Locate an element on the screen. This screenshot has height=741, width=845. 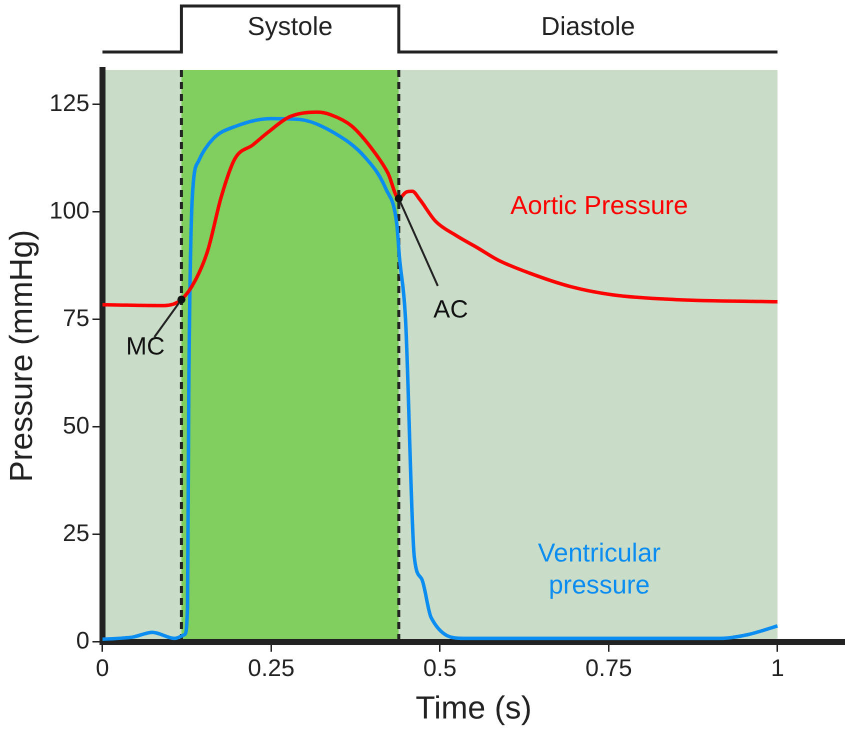
y-tick-label: 50 is located at coordinates (76, 426).